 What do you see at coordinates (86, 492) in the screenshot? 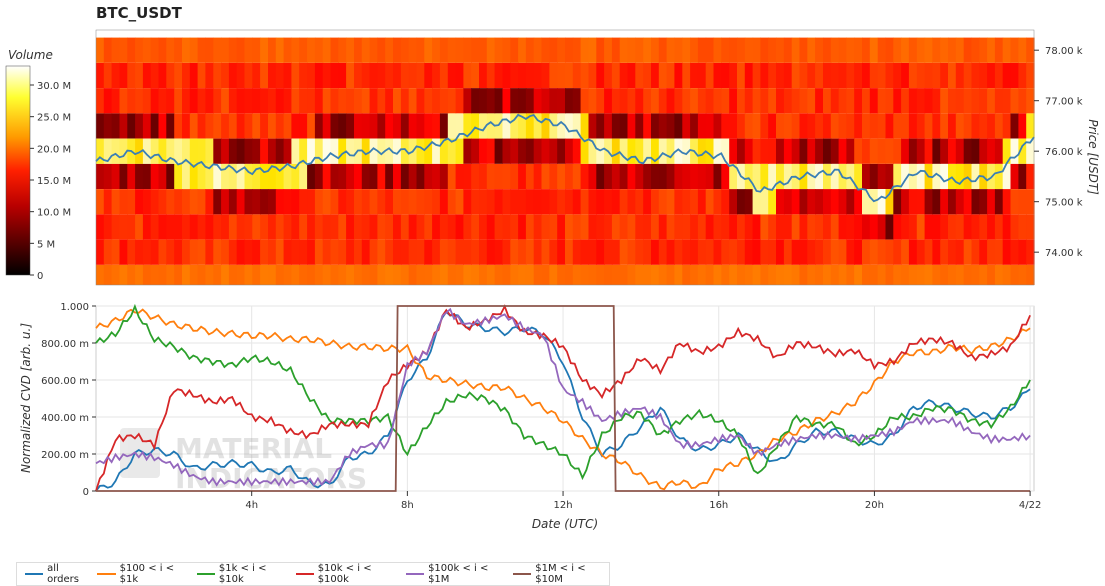
I see `cvd-y-tick-label: 0` at bounding box center [86, 492].